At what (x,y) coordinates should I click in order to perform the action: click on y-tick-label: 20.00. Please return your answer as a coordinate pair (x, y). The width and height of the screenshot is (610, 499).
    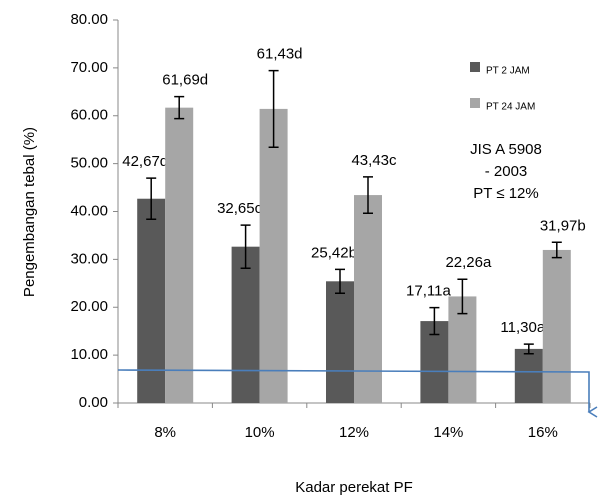
    Looking at the image, I should click on (89, 306).